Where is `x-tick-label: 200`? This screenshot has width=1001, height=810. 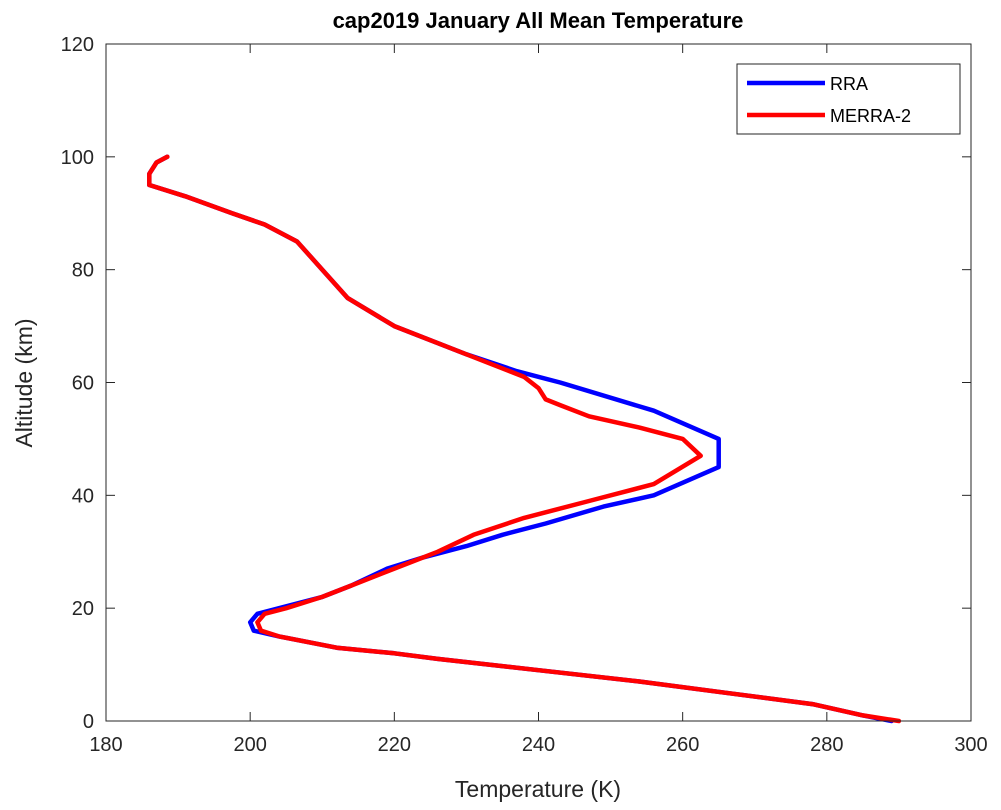 x-tick-label: 200 is located at coordinates (249, 745).